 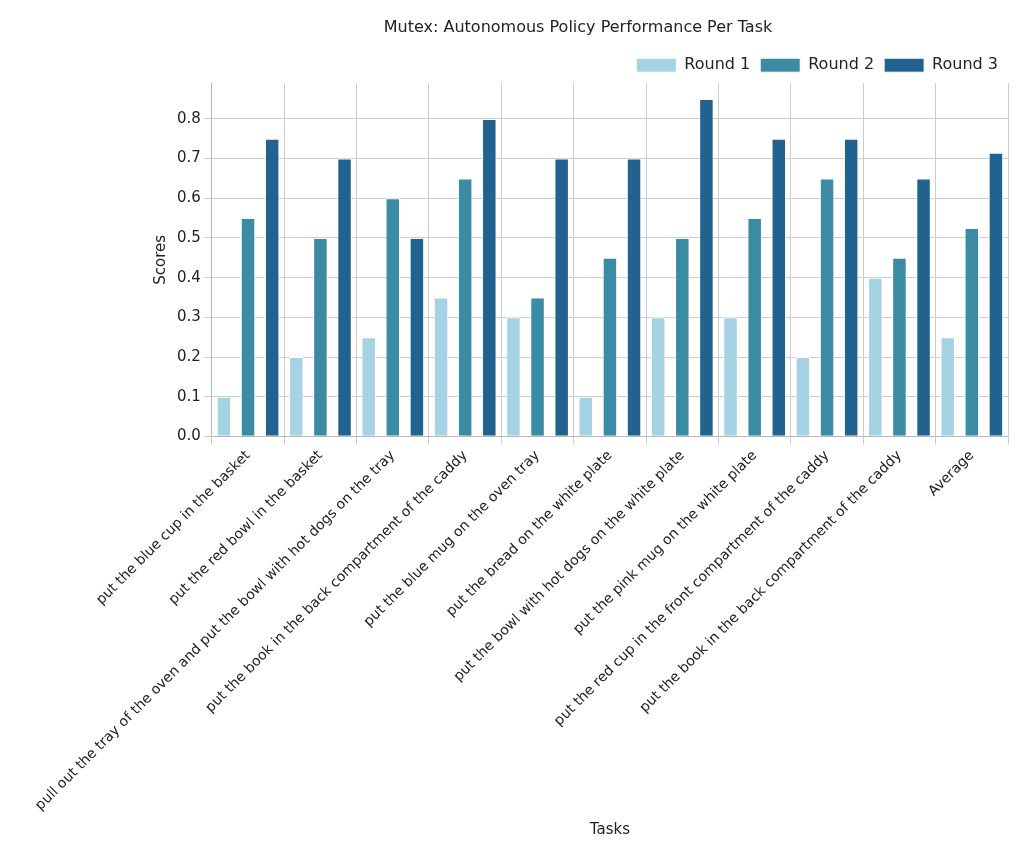 What do you see at coordinates (189, 157) in the screenshot?
I see `y-tick-label: 0.7` at bounding box center [189, 157].